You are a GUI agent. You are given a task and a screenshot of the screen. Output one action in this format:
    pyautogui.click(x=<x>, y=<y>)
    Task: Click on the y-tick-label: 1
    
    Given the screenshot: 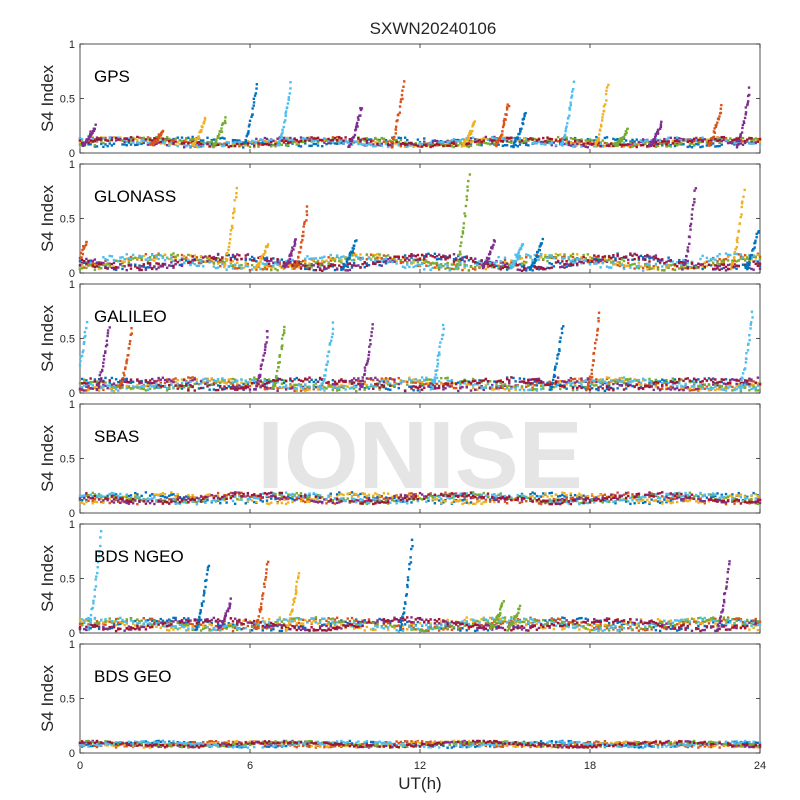 What is the action you would take?
    pyautogui.click(x=72, y=285)
    